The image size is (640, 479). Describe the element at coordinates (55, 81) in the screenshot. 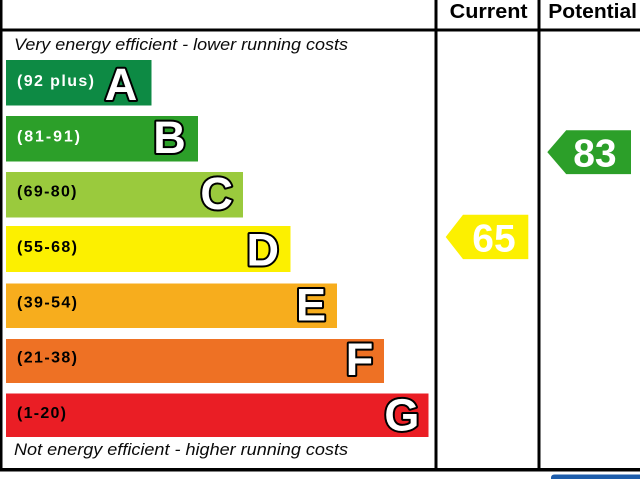

I see `svg-text: (92 plus)` at that location.